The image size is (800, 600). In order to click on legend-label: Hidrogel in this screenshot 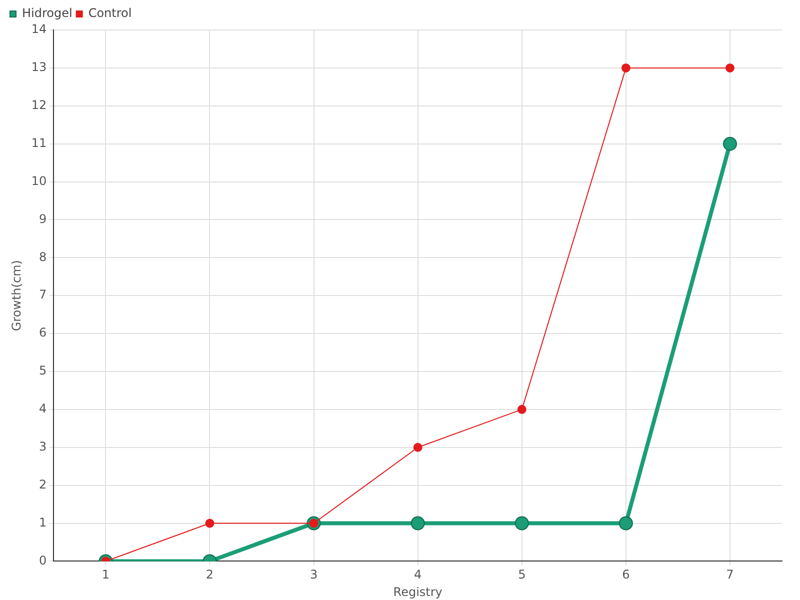, I will do `click(47, 13)`.